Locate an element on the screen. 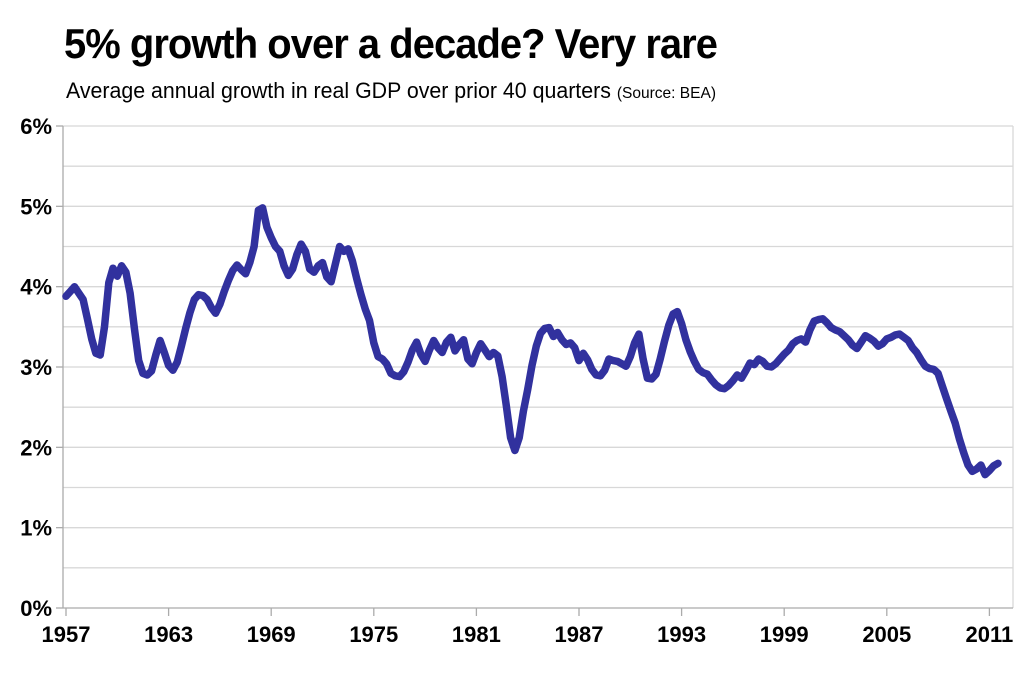 This screenshot has width=1024, height=696. y-tick-label: 3% is located at coordinates (36, 367).